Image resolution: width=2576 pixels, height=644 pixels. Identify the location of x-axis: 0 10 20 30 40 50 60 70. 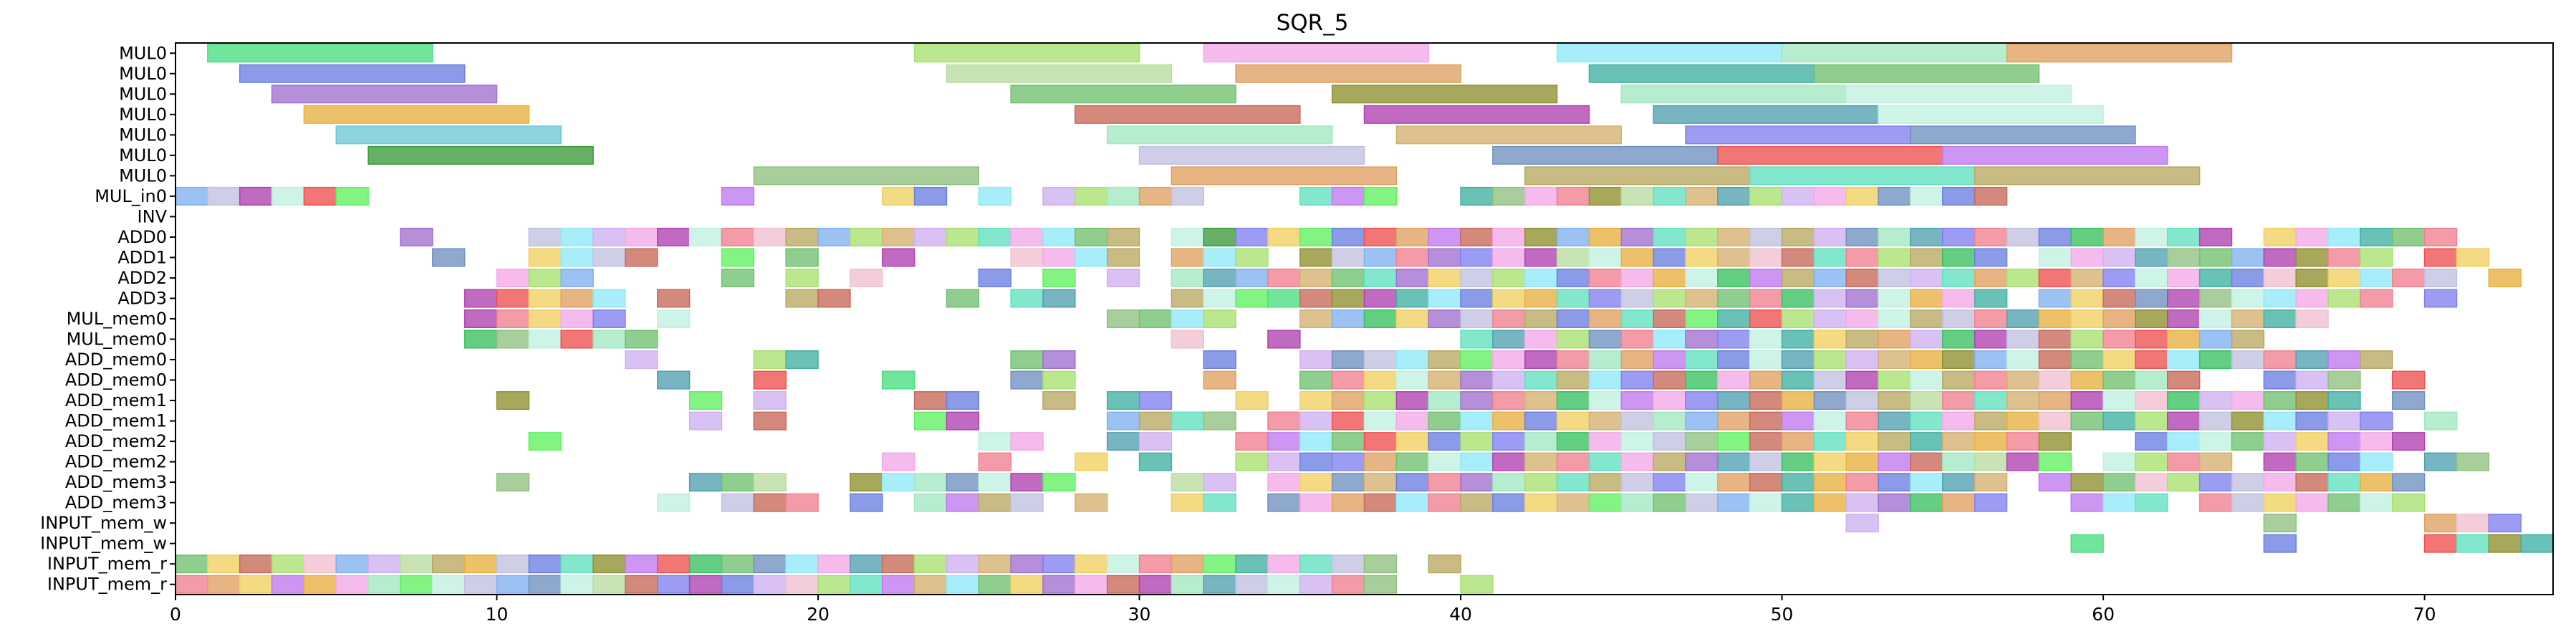
(1303, 610).